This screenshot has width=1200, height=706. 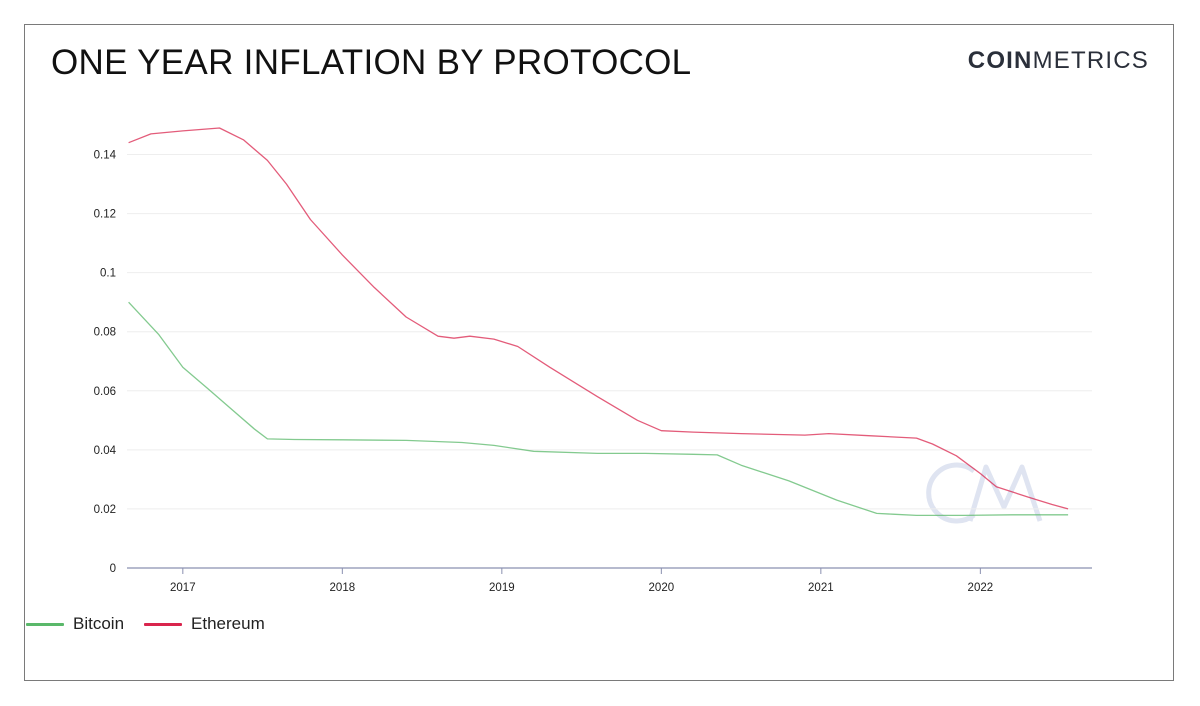 What do you see at coordinates (105, 215) in the screenshot?
I see `y-tick-label: 0.12` at bounding box center [105, 215].